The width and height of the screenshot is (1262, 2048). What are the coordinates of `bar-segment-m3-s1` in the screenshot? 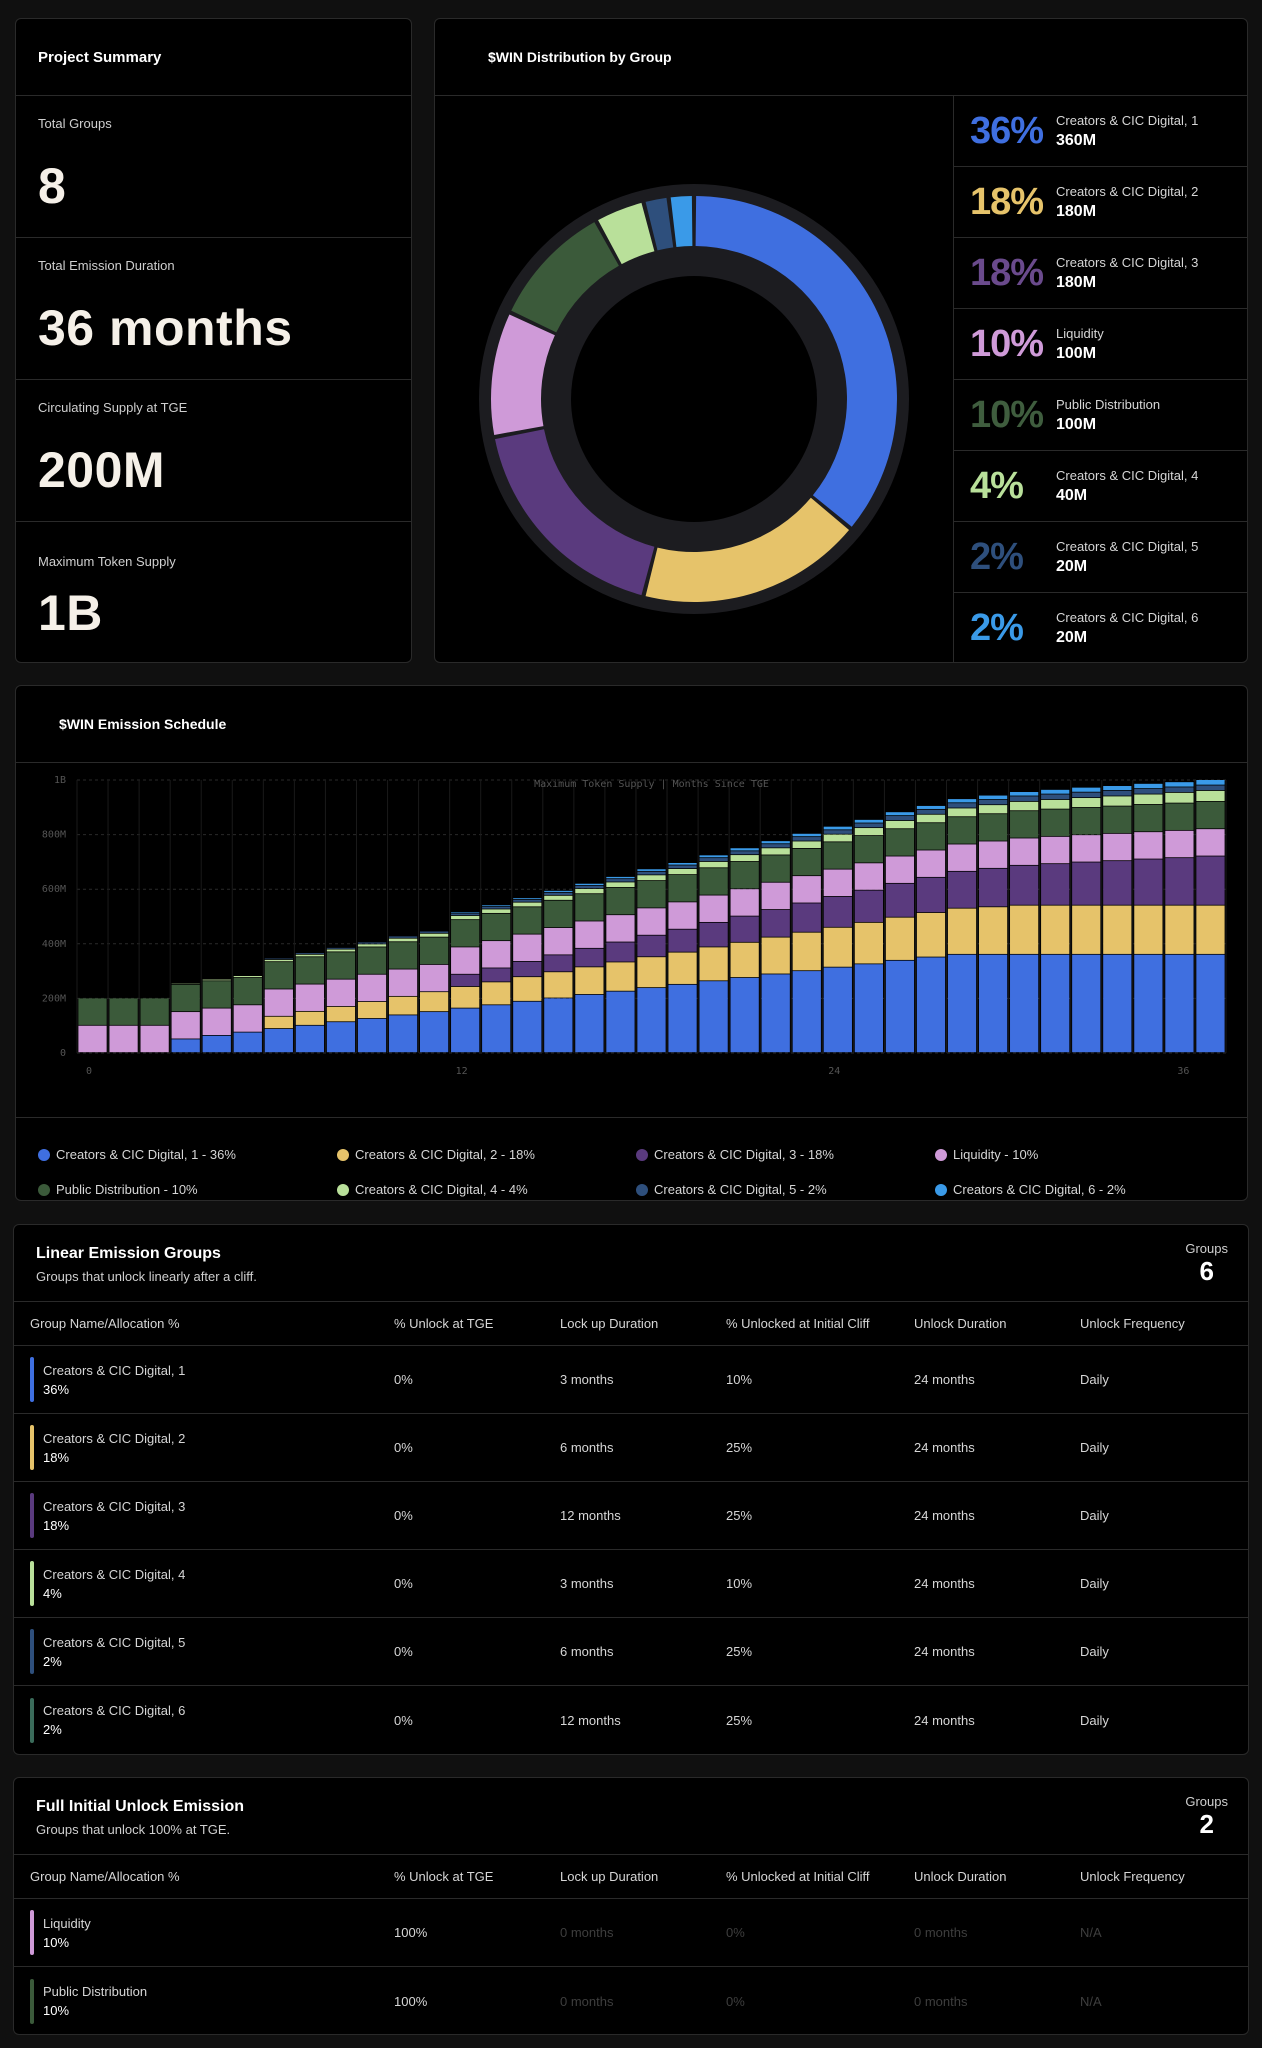 It's located at (185, 1046).